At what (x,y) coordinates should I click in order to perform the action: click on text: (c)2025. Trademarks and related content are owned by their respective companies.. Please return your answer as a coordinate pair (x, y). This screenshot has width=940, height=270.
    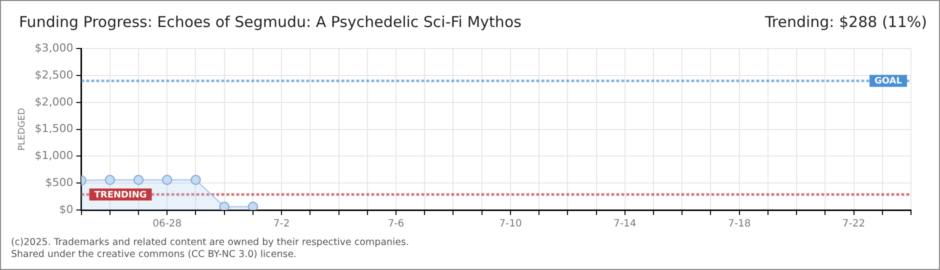
    Looking at the image, I should click on (210, 243).